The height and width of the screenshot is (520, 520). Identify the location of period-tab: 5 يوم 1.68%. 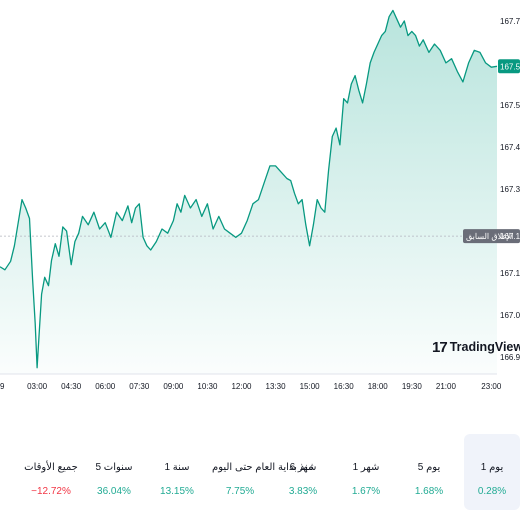
(429, 472).